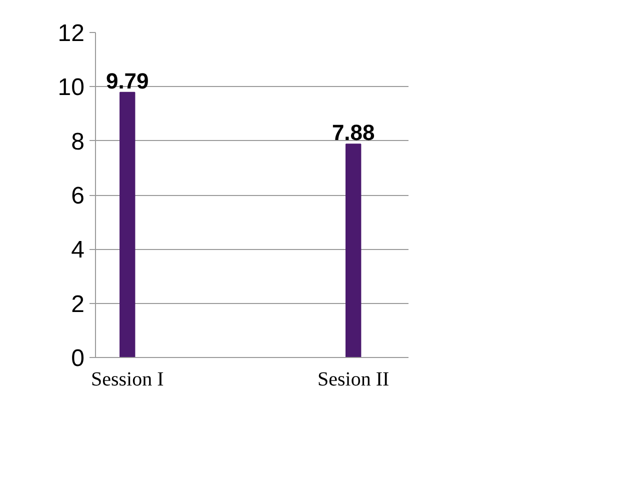  I want to click on x-tick-label: Sesion II, so click(354, 379).